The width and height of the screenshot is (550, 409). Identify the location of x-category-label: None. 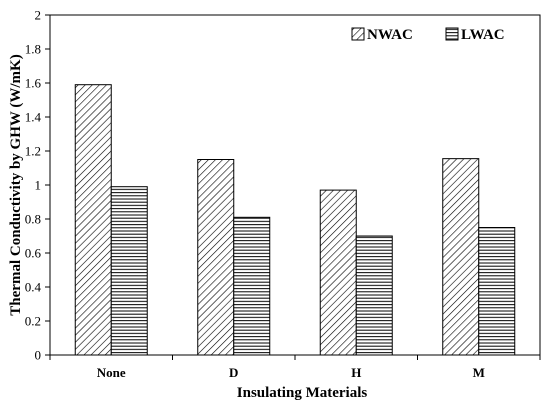
(111, 372).